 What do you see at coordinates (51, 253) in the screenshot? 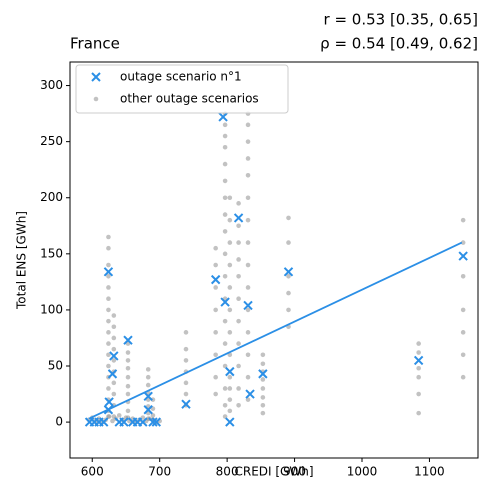
I see `y-tick-label: 150` at bounding box center [51, 253].